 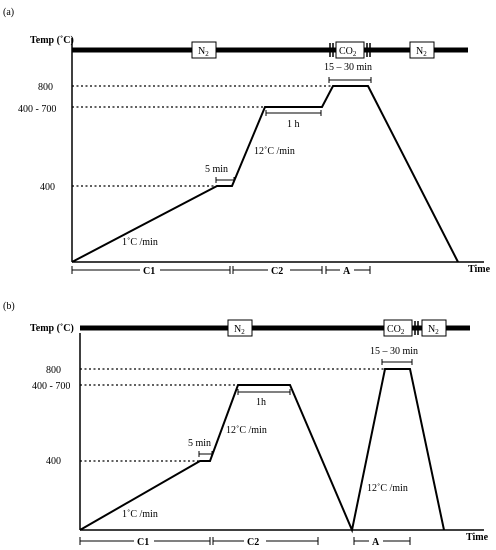 What do you see at coordinates (9, 306) in the screenshot?
I see `panel-b-label: (b)` at bounding box center [9, 306].